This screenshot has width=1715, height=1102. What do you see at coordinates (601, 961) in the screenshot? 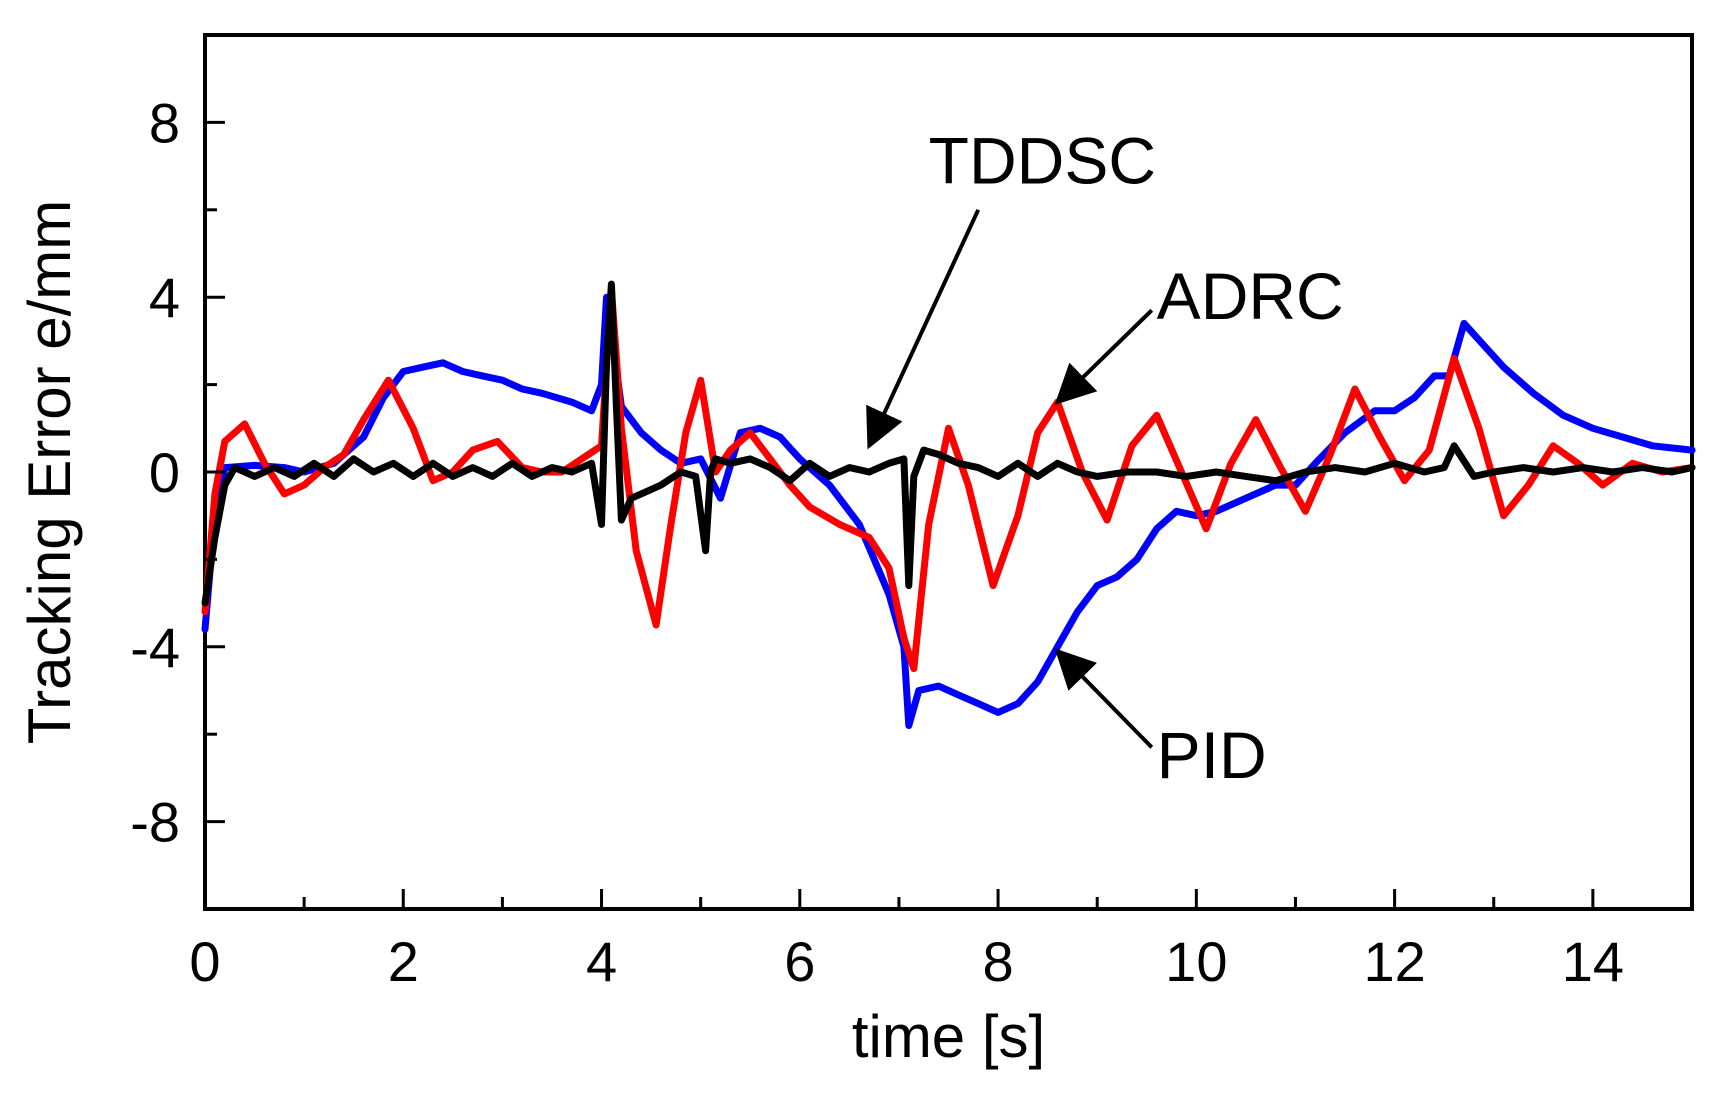
I see `x-tick-label: 4` at bounding box center [601, 961].